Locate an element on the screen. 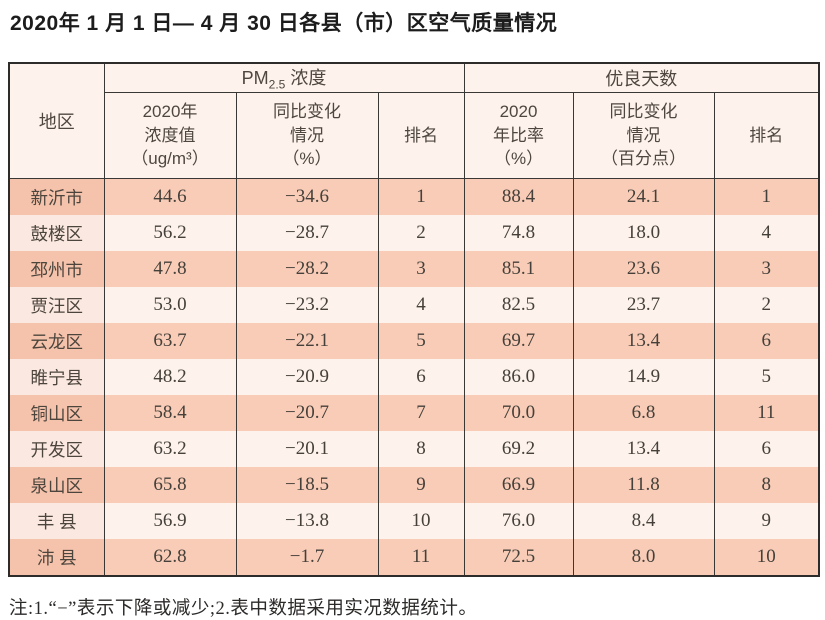 Image resolution: width=825 pixels, height=620 pixels. header-pm25-group: PM2.5 浓度 is located at coordinates (284, 78).